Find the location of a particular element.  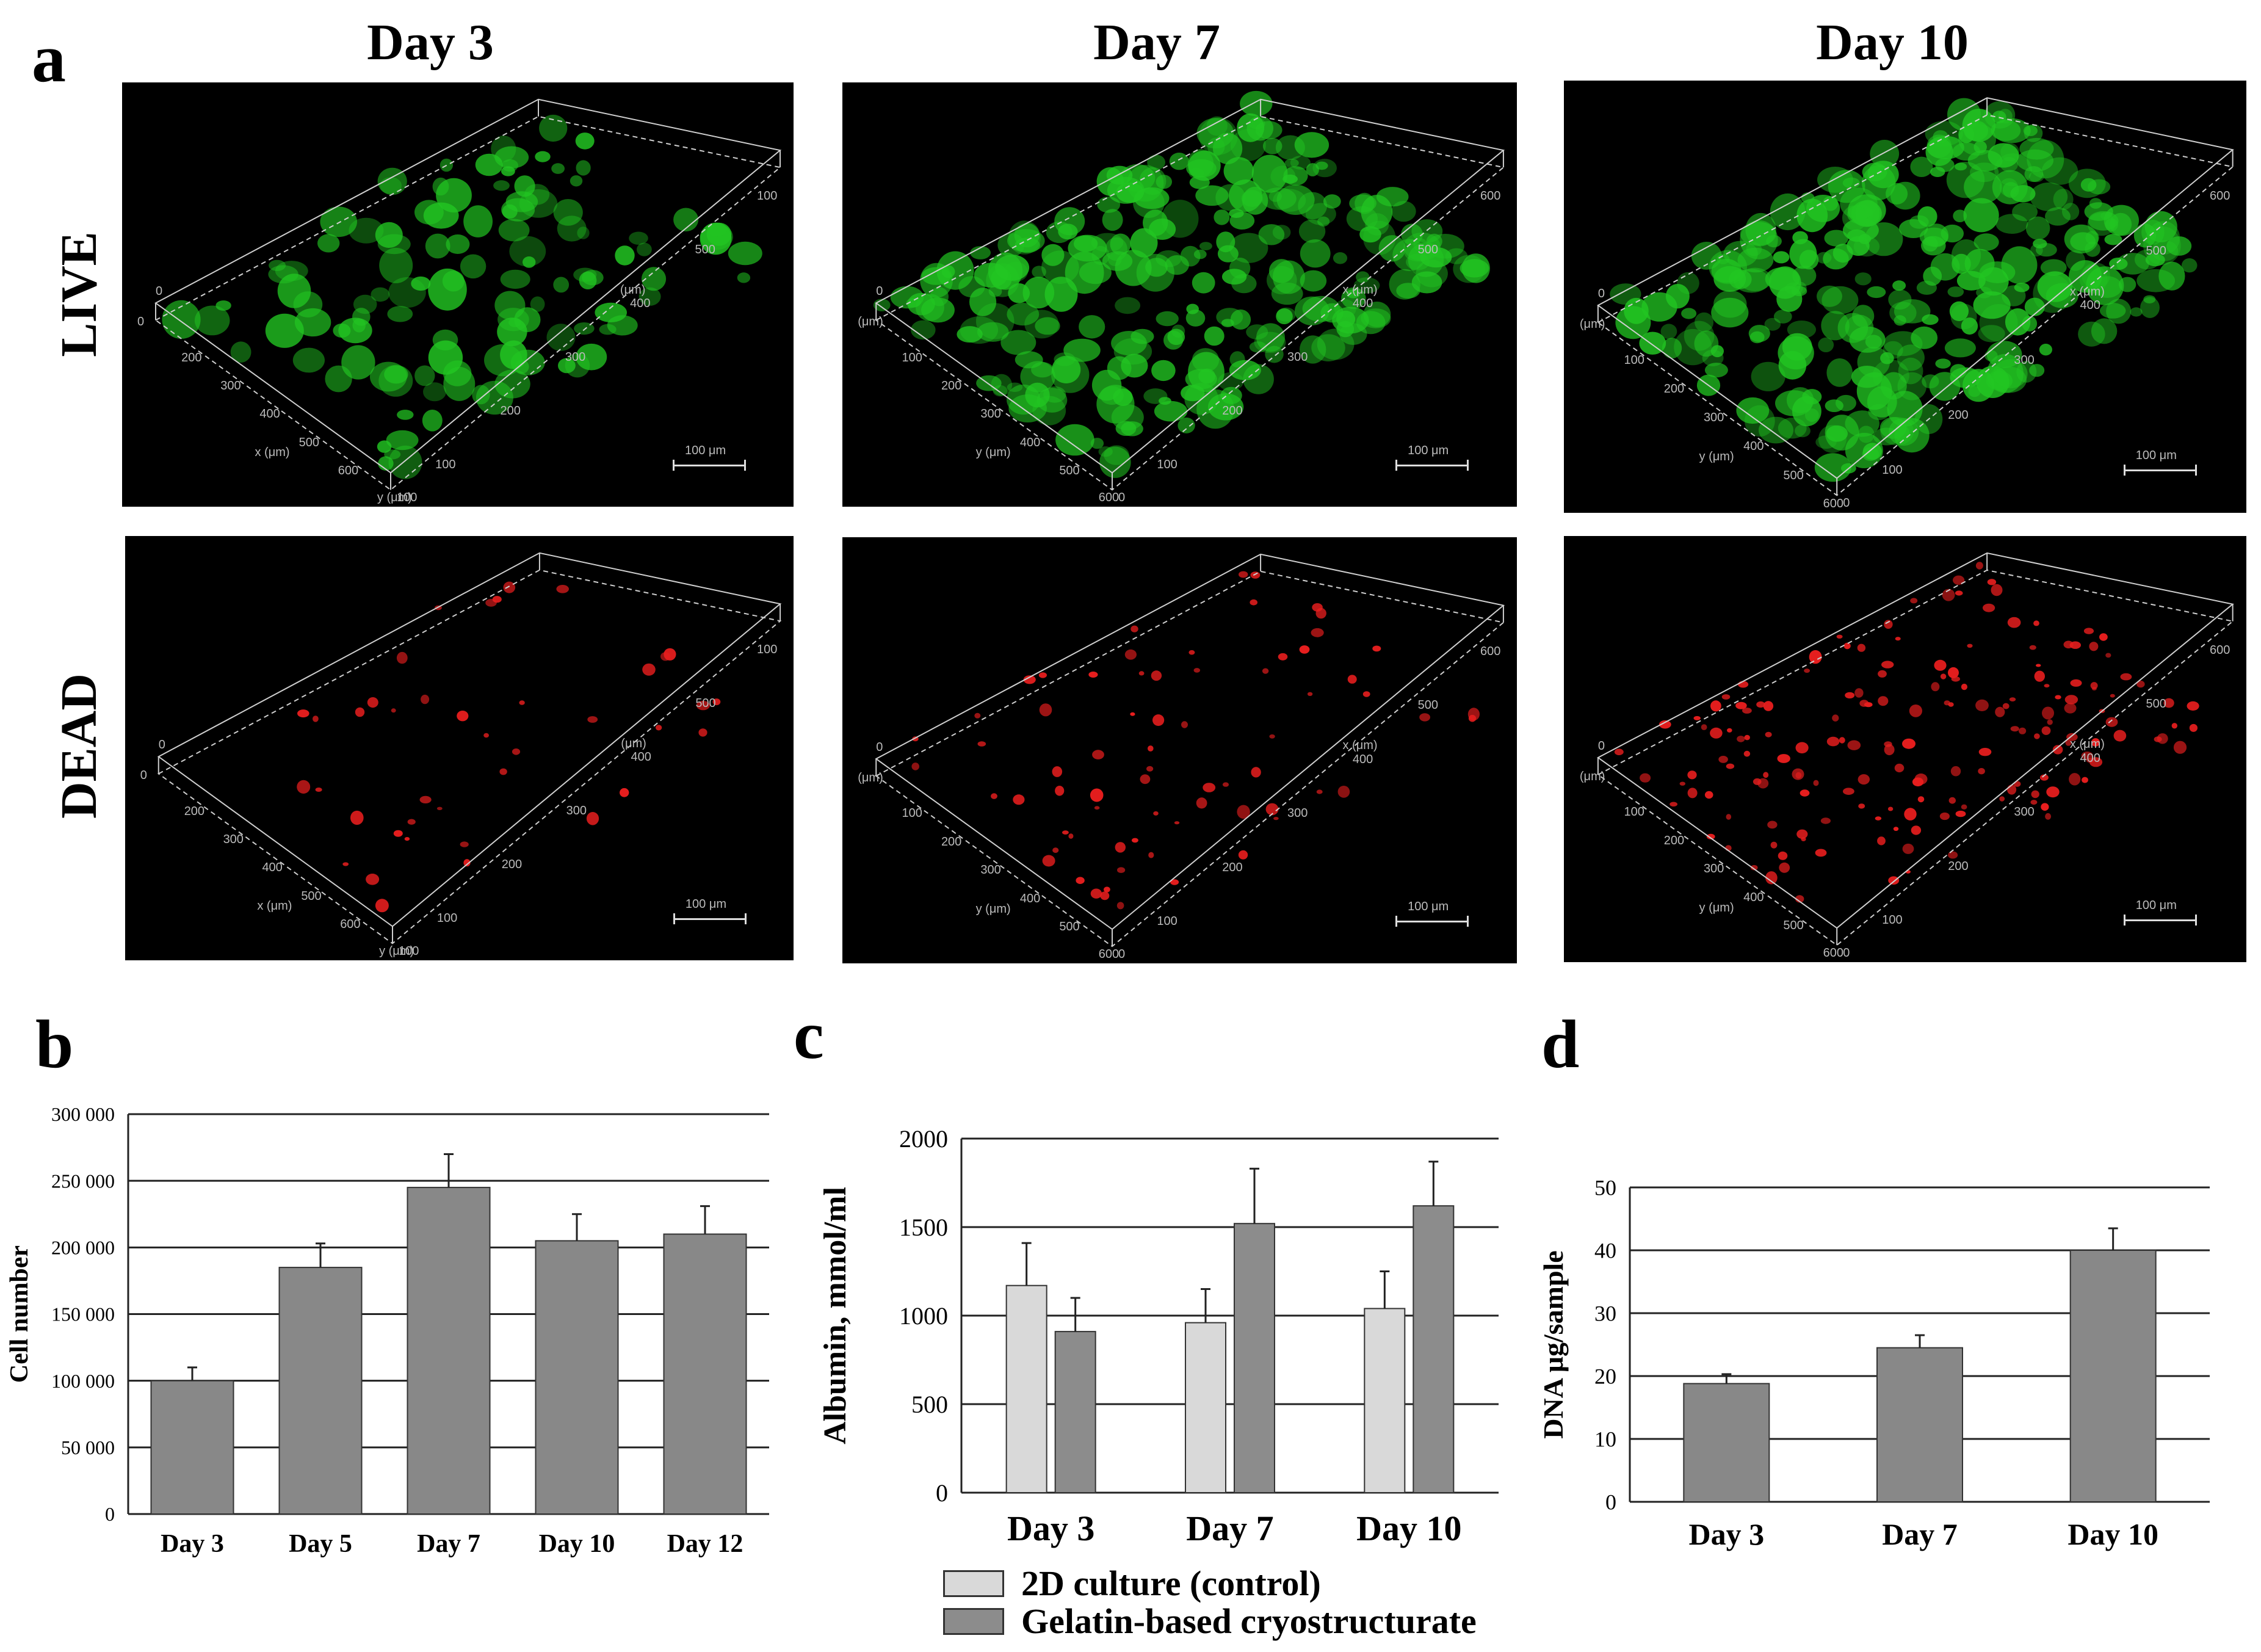

y-tick-label: 200 000 is located at coordinates (83, 1248).